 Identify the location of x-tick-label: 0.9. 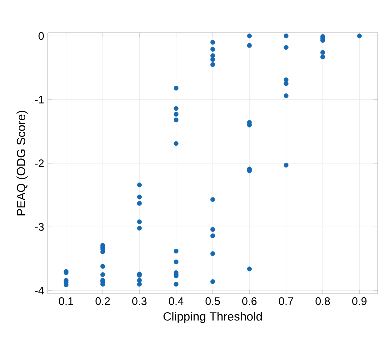
(359, 302).